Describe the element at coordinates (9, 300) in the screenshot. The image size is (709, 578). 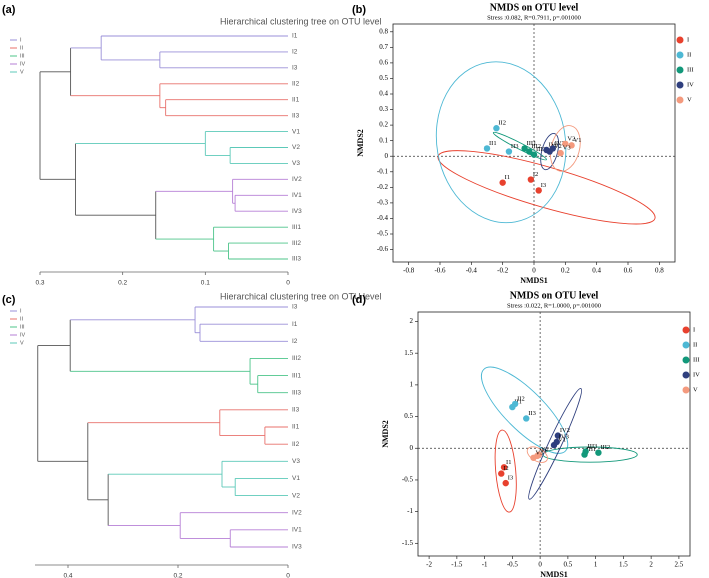
I see `panel-label: (c)` at that location.